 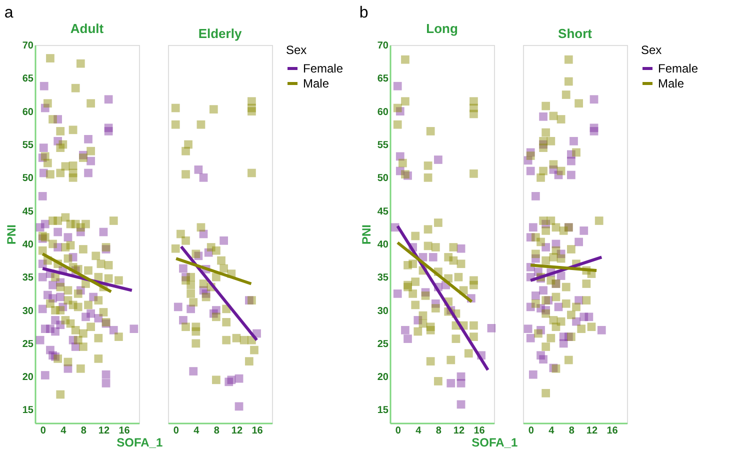 I want to click on x-tick-label: 8, so click(x=439, y=431).